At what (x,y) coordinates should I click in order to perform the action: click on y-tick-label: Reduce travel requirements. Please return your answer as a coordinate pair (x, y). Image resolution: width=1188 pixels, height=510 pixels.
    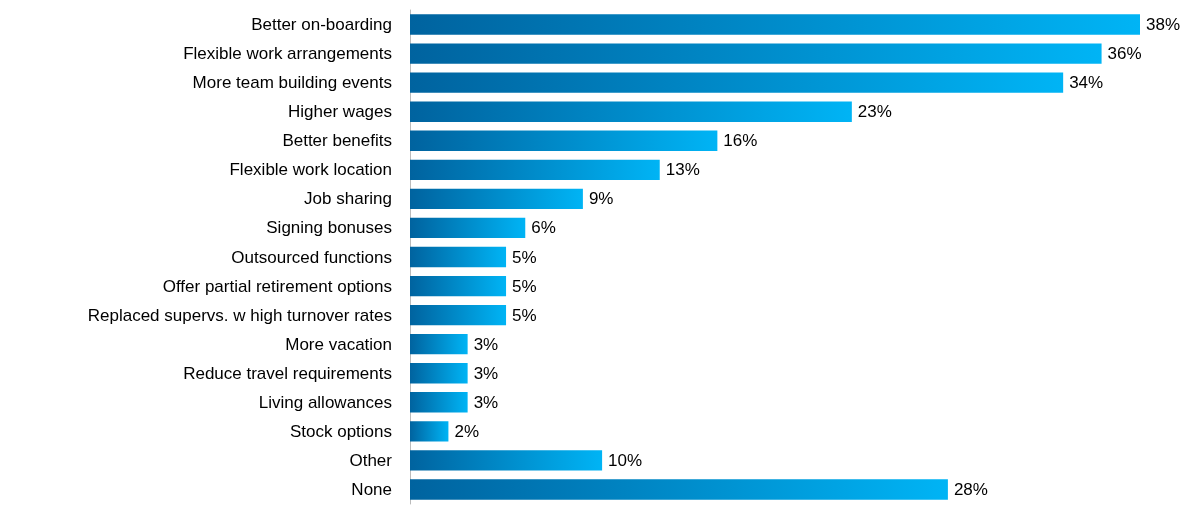
    Looking at the image, I should click on (287, 373).